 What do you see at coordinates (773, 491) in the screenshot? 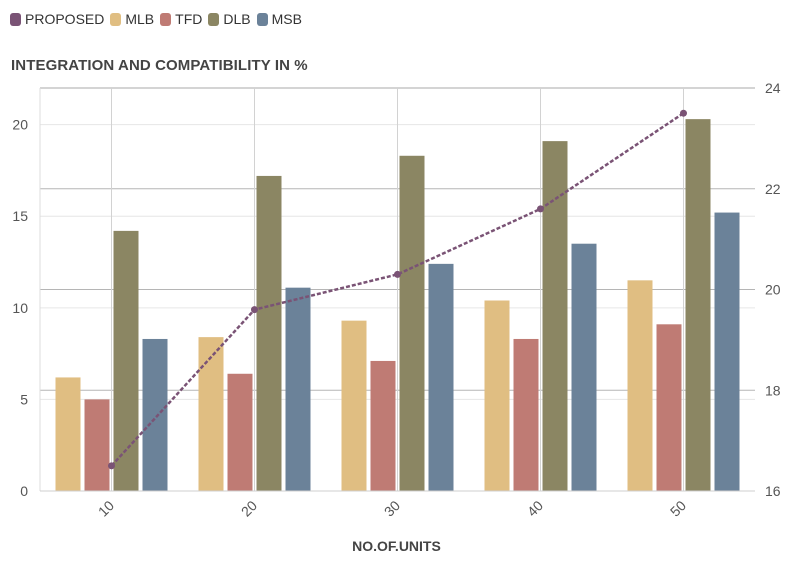
I see `y2-tick-label: 16` at bounding box center [773, 491].